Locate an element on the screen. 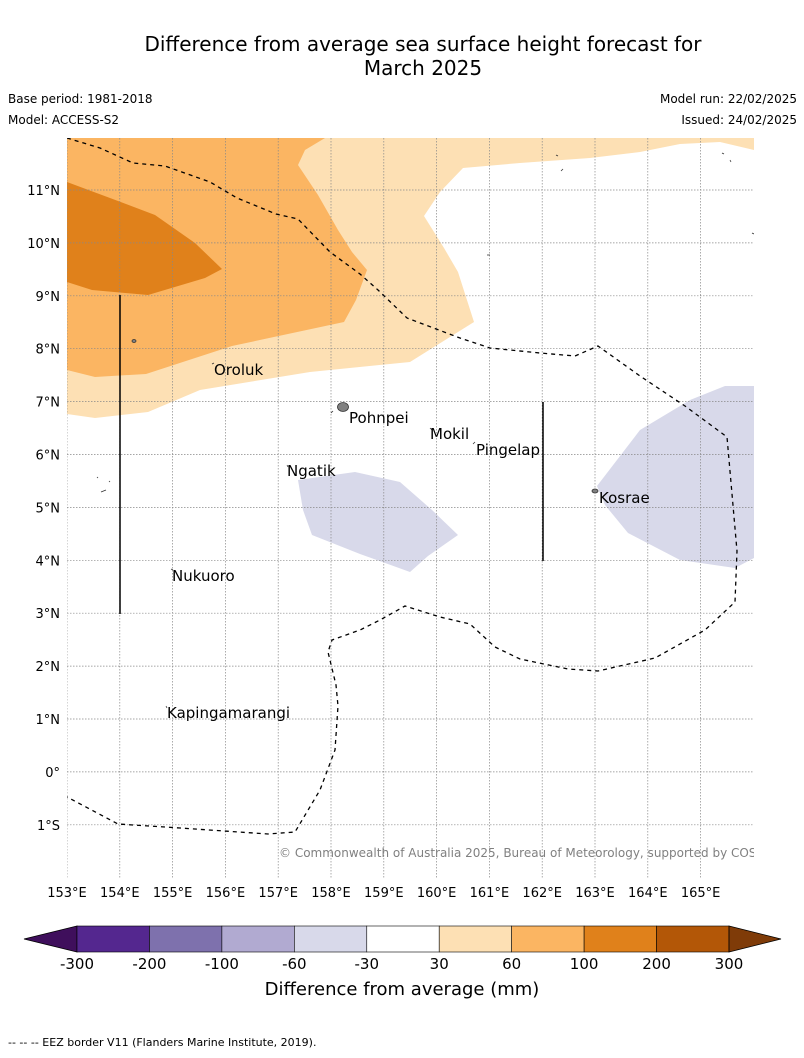 This screenshot has height=1058, width=804. nukuoro-atoll is located at coordinates (172, 569).